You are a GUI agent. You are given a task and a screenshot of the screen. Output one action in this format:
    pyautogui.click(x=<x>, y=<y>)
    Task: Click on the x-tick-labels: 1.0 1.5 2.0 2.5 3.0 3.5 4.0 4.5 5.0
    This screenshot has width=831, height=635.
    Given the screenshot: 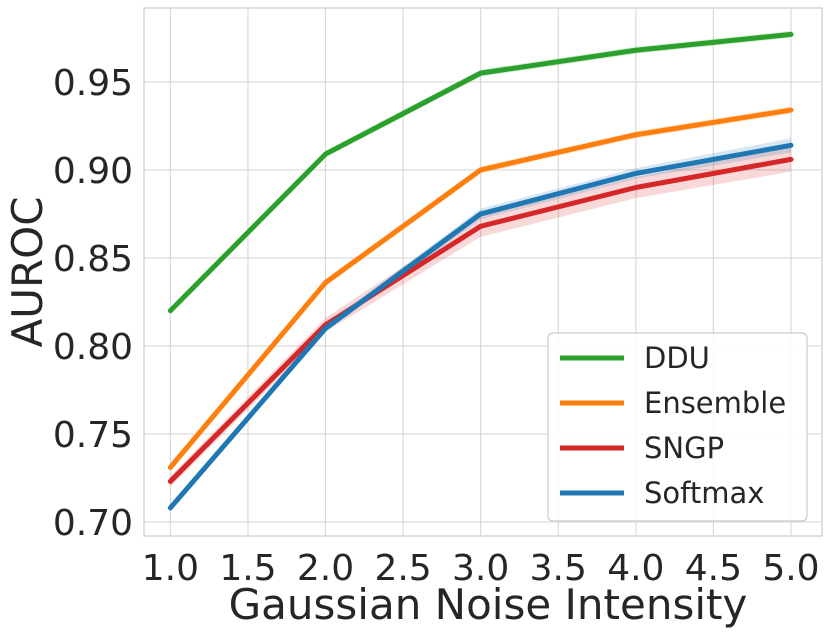 What is the action you would take?
    pyautogui.click(x=481, y=568)
    